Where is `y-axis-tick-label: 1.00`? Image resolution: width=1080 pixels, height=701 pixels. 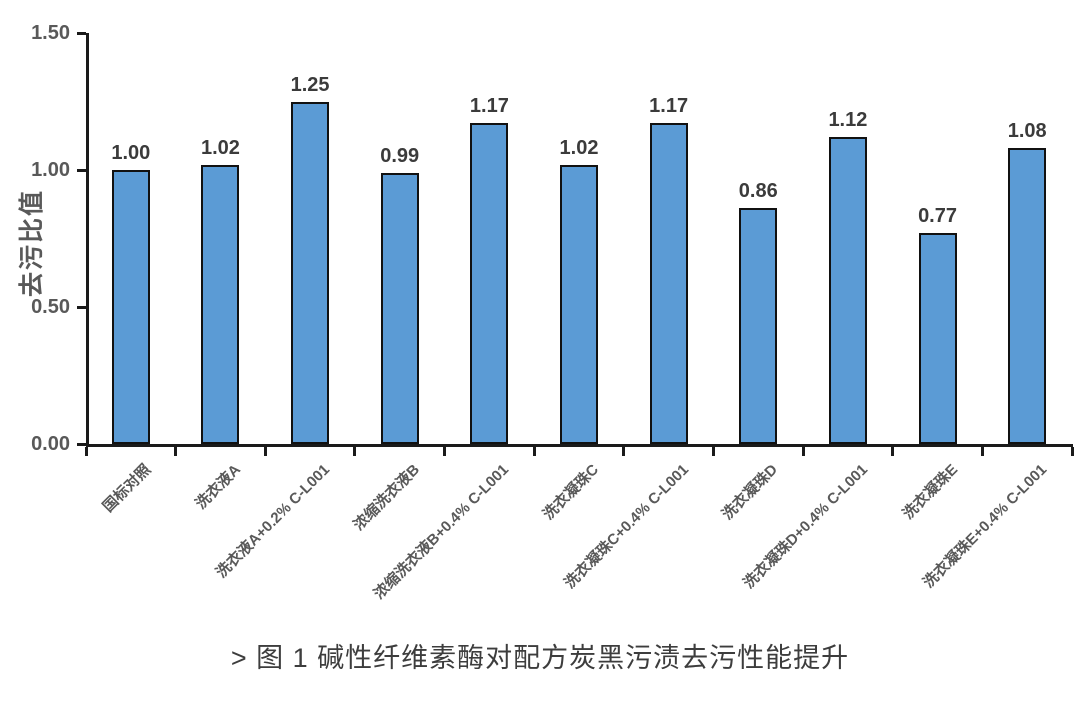 y-axis-tick-label: 1.00 is located at coordinates (50, 170).